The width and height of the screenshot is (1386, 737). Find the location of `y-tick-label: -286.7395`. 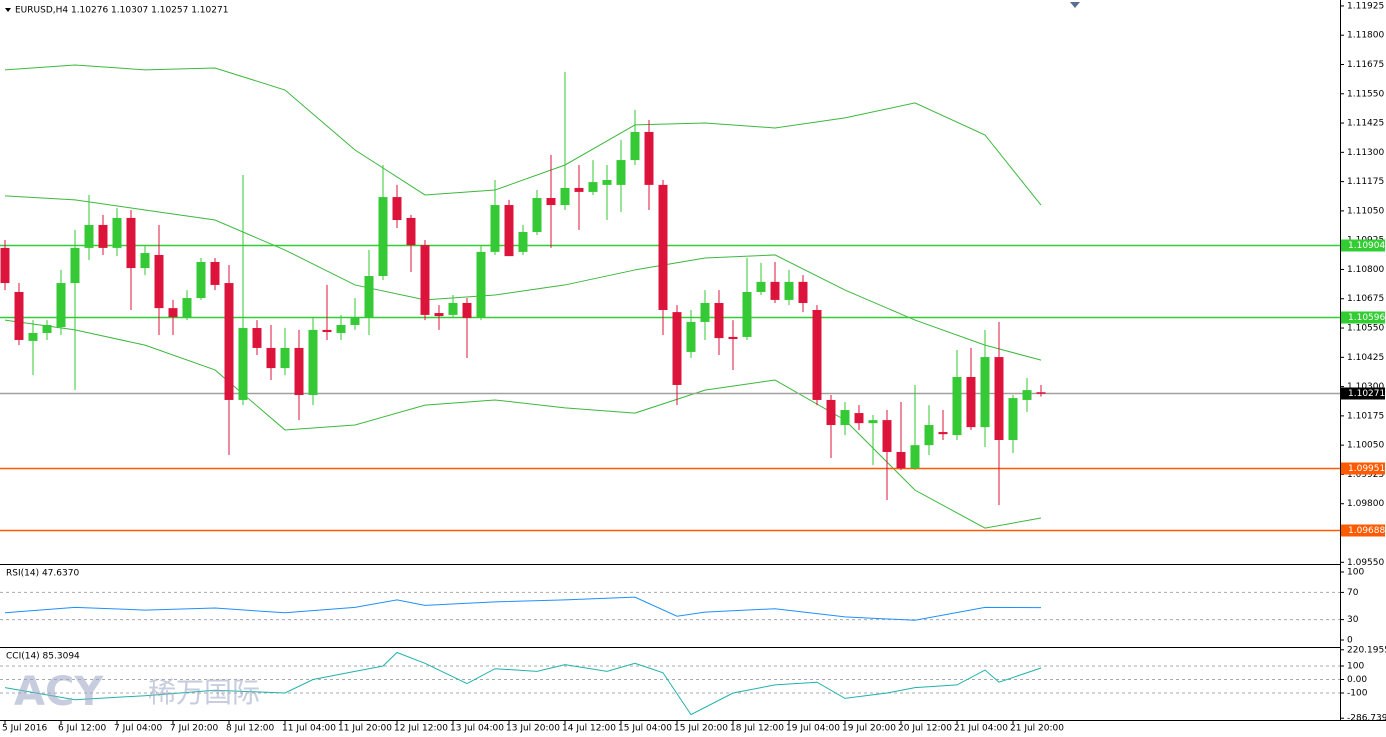

y-tick-label: -286.7395 is located at coordinates (1366, 719).